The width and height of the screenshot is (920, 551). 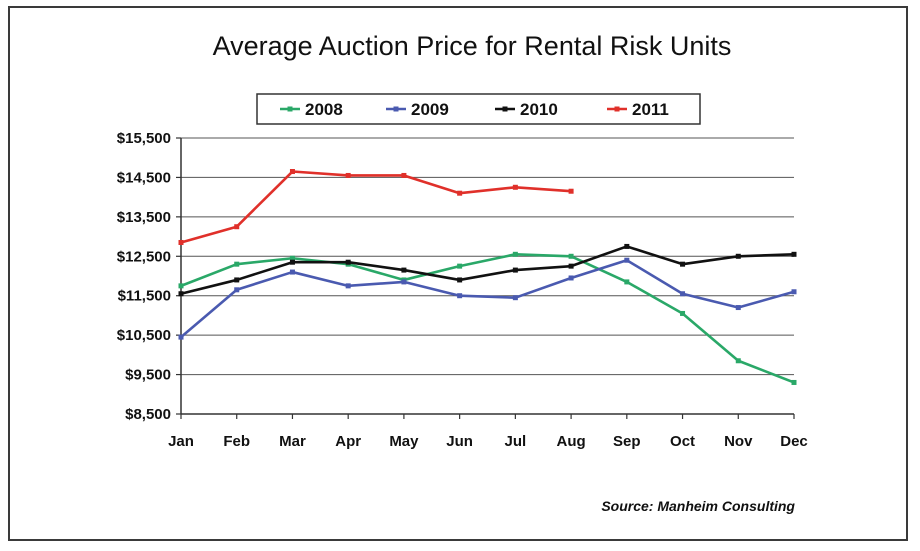 What do you see at coordinates (292, 441) in the screenshot?
I see `x-tick-label: Mar` at bounding box center [292, 441].